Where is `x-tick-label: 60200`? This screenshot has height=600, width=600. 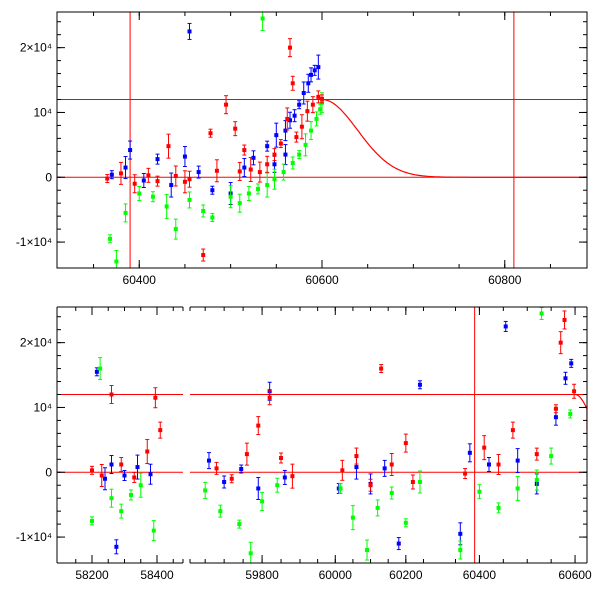 x-tick-label: 60200 is located at coordinates (406, 575).